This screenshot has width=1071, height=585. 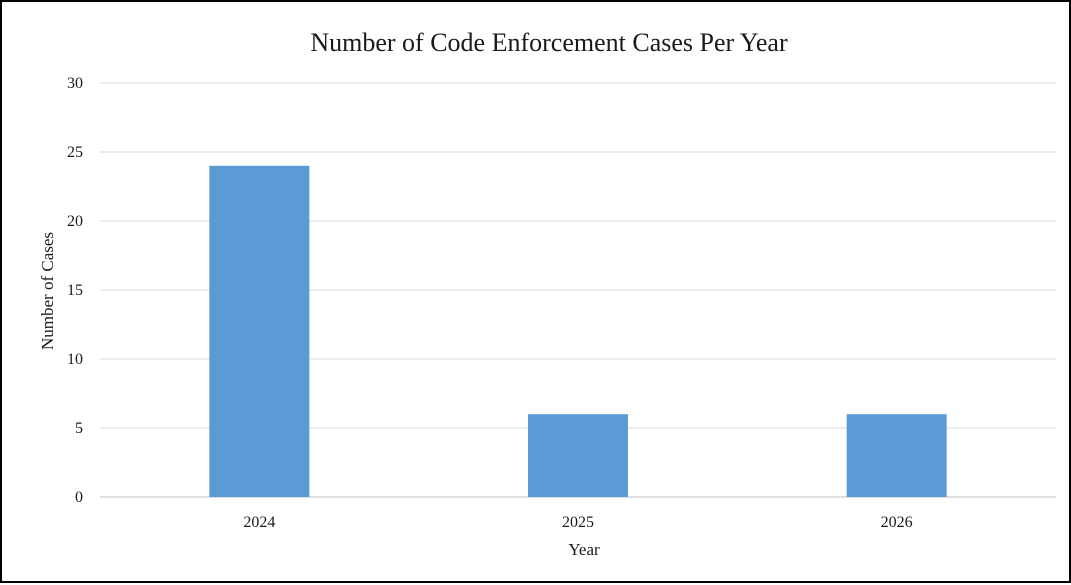 I want to click on x-axis-ticks: 2024 2025 2026, so click(x=577, y=522).